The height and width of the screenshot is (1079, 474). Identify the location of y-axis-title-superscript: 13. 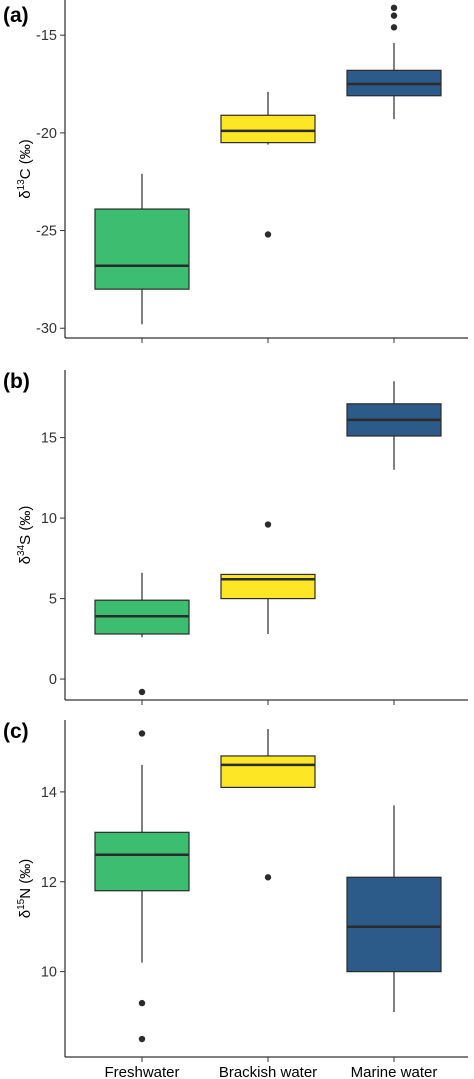
(21, 185).